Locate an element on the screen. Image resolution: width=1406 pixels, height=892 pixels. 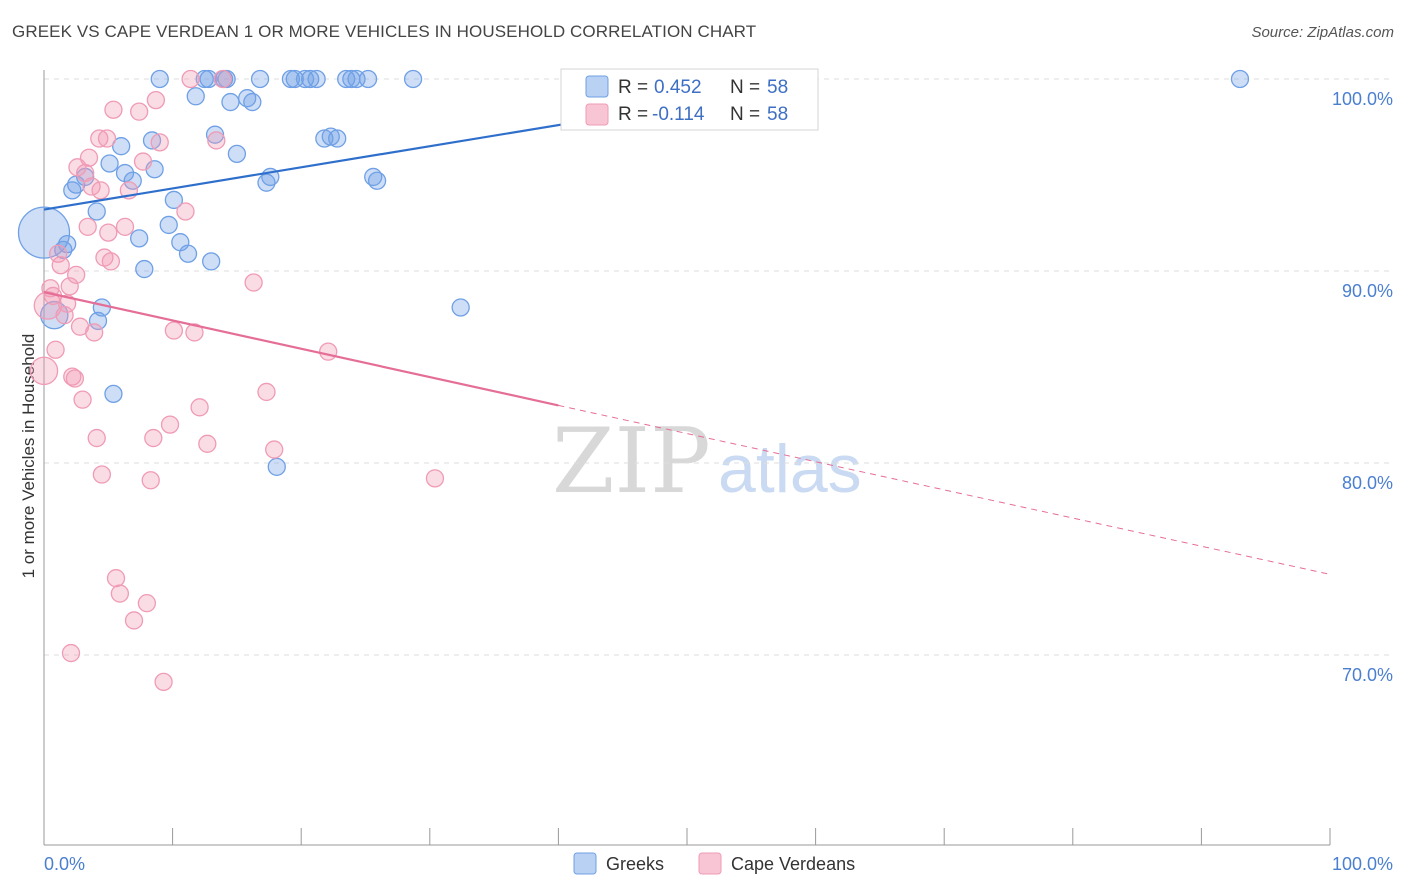
watermark-zip: ZIP is located at coordinates (631, 461).